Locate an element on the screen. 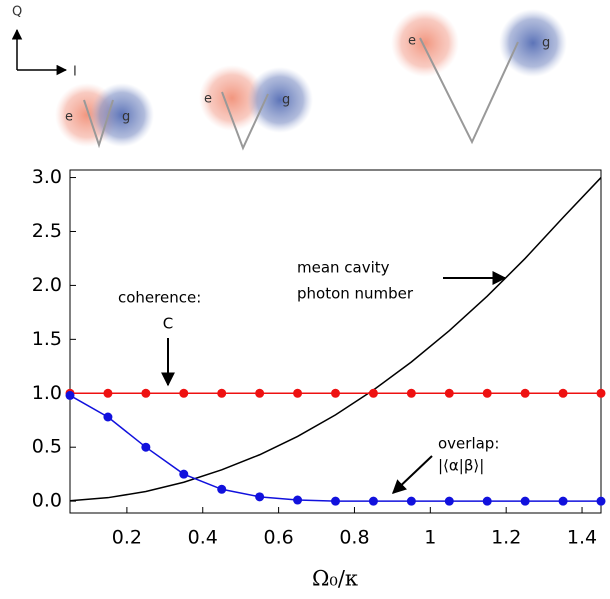 This screenshot has height=599, width=610. annotation: C is located at coordinates (168, 324).